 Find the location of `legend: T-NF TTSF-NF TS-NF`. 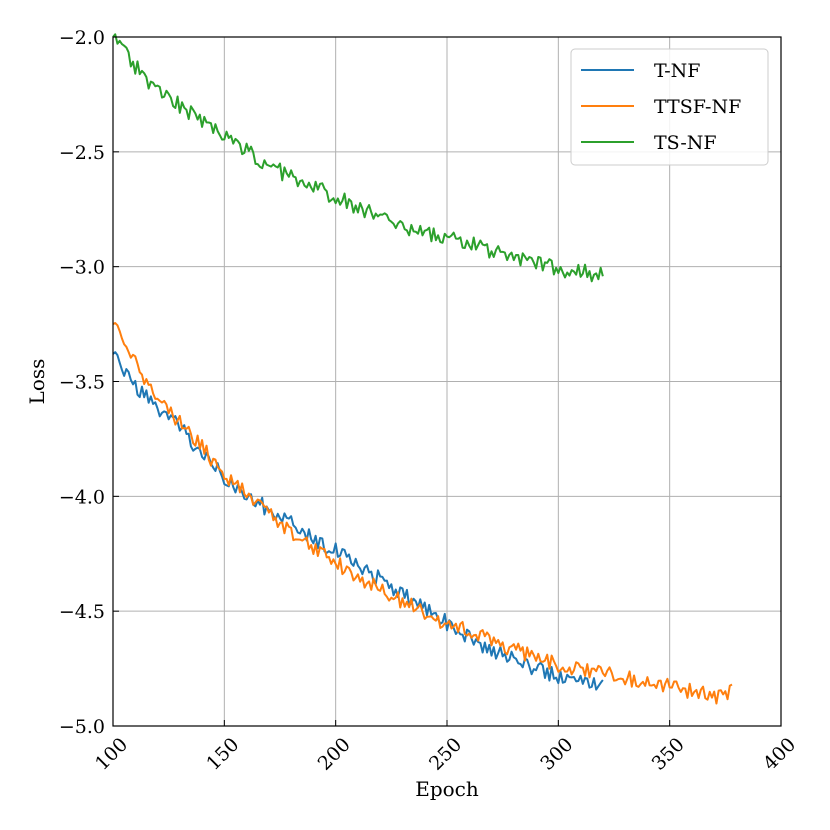

legend: T-NF TTSF-NF TS-NF is located at coordinates (669, 107).